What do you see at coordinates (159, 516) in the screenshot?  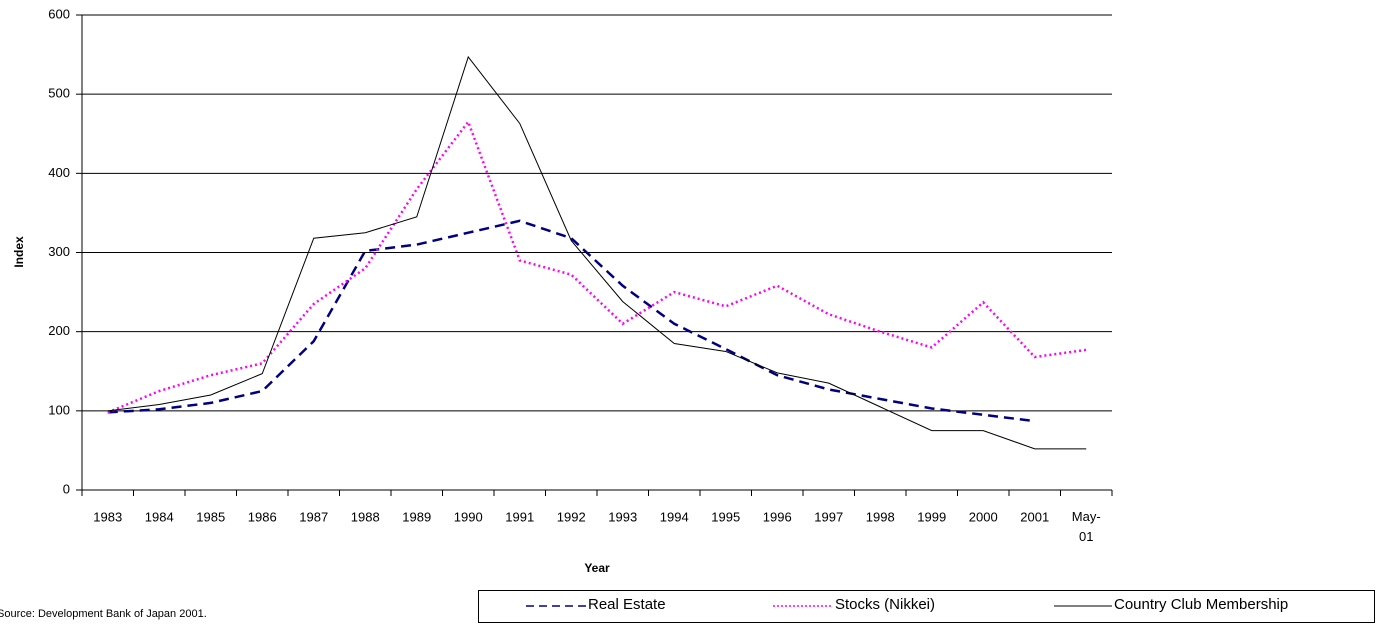 I see `x-tick-label: 1984` at bounding box center [159, 516].